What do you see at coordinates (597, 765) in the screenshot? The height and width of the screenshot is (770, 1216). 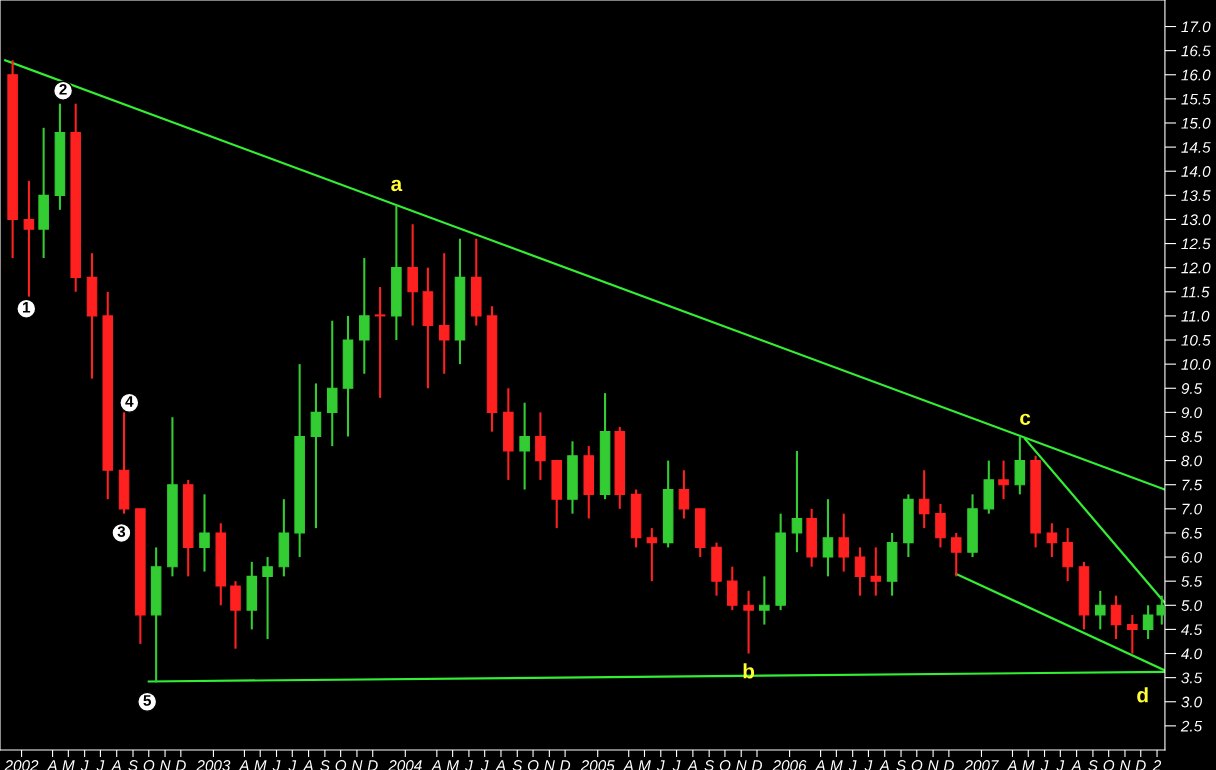 I see `x-tick-label: 2005` at bounding box center [597, 765].